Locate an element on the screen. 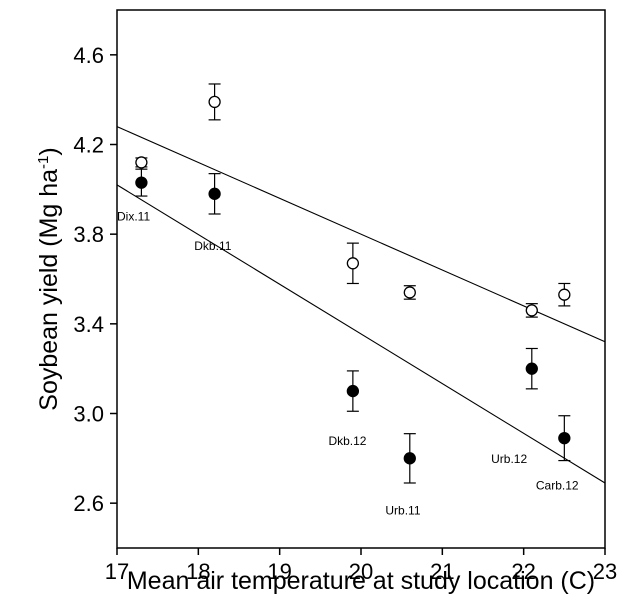 The height and width of the screenshot is (596, 636). site-label: Urb.11 is located at coordinates (402, 510).